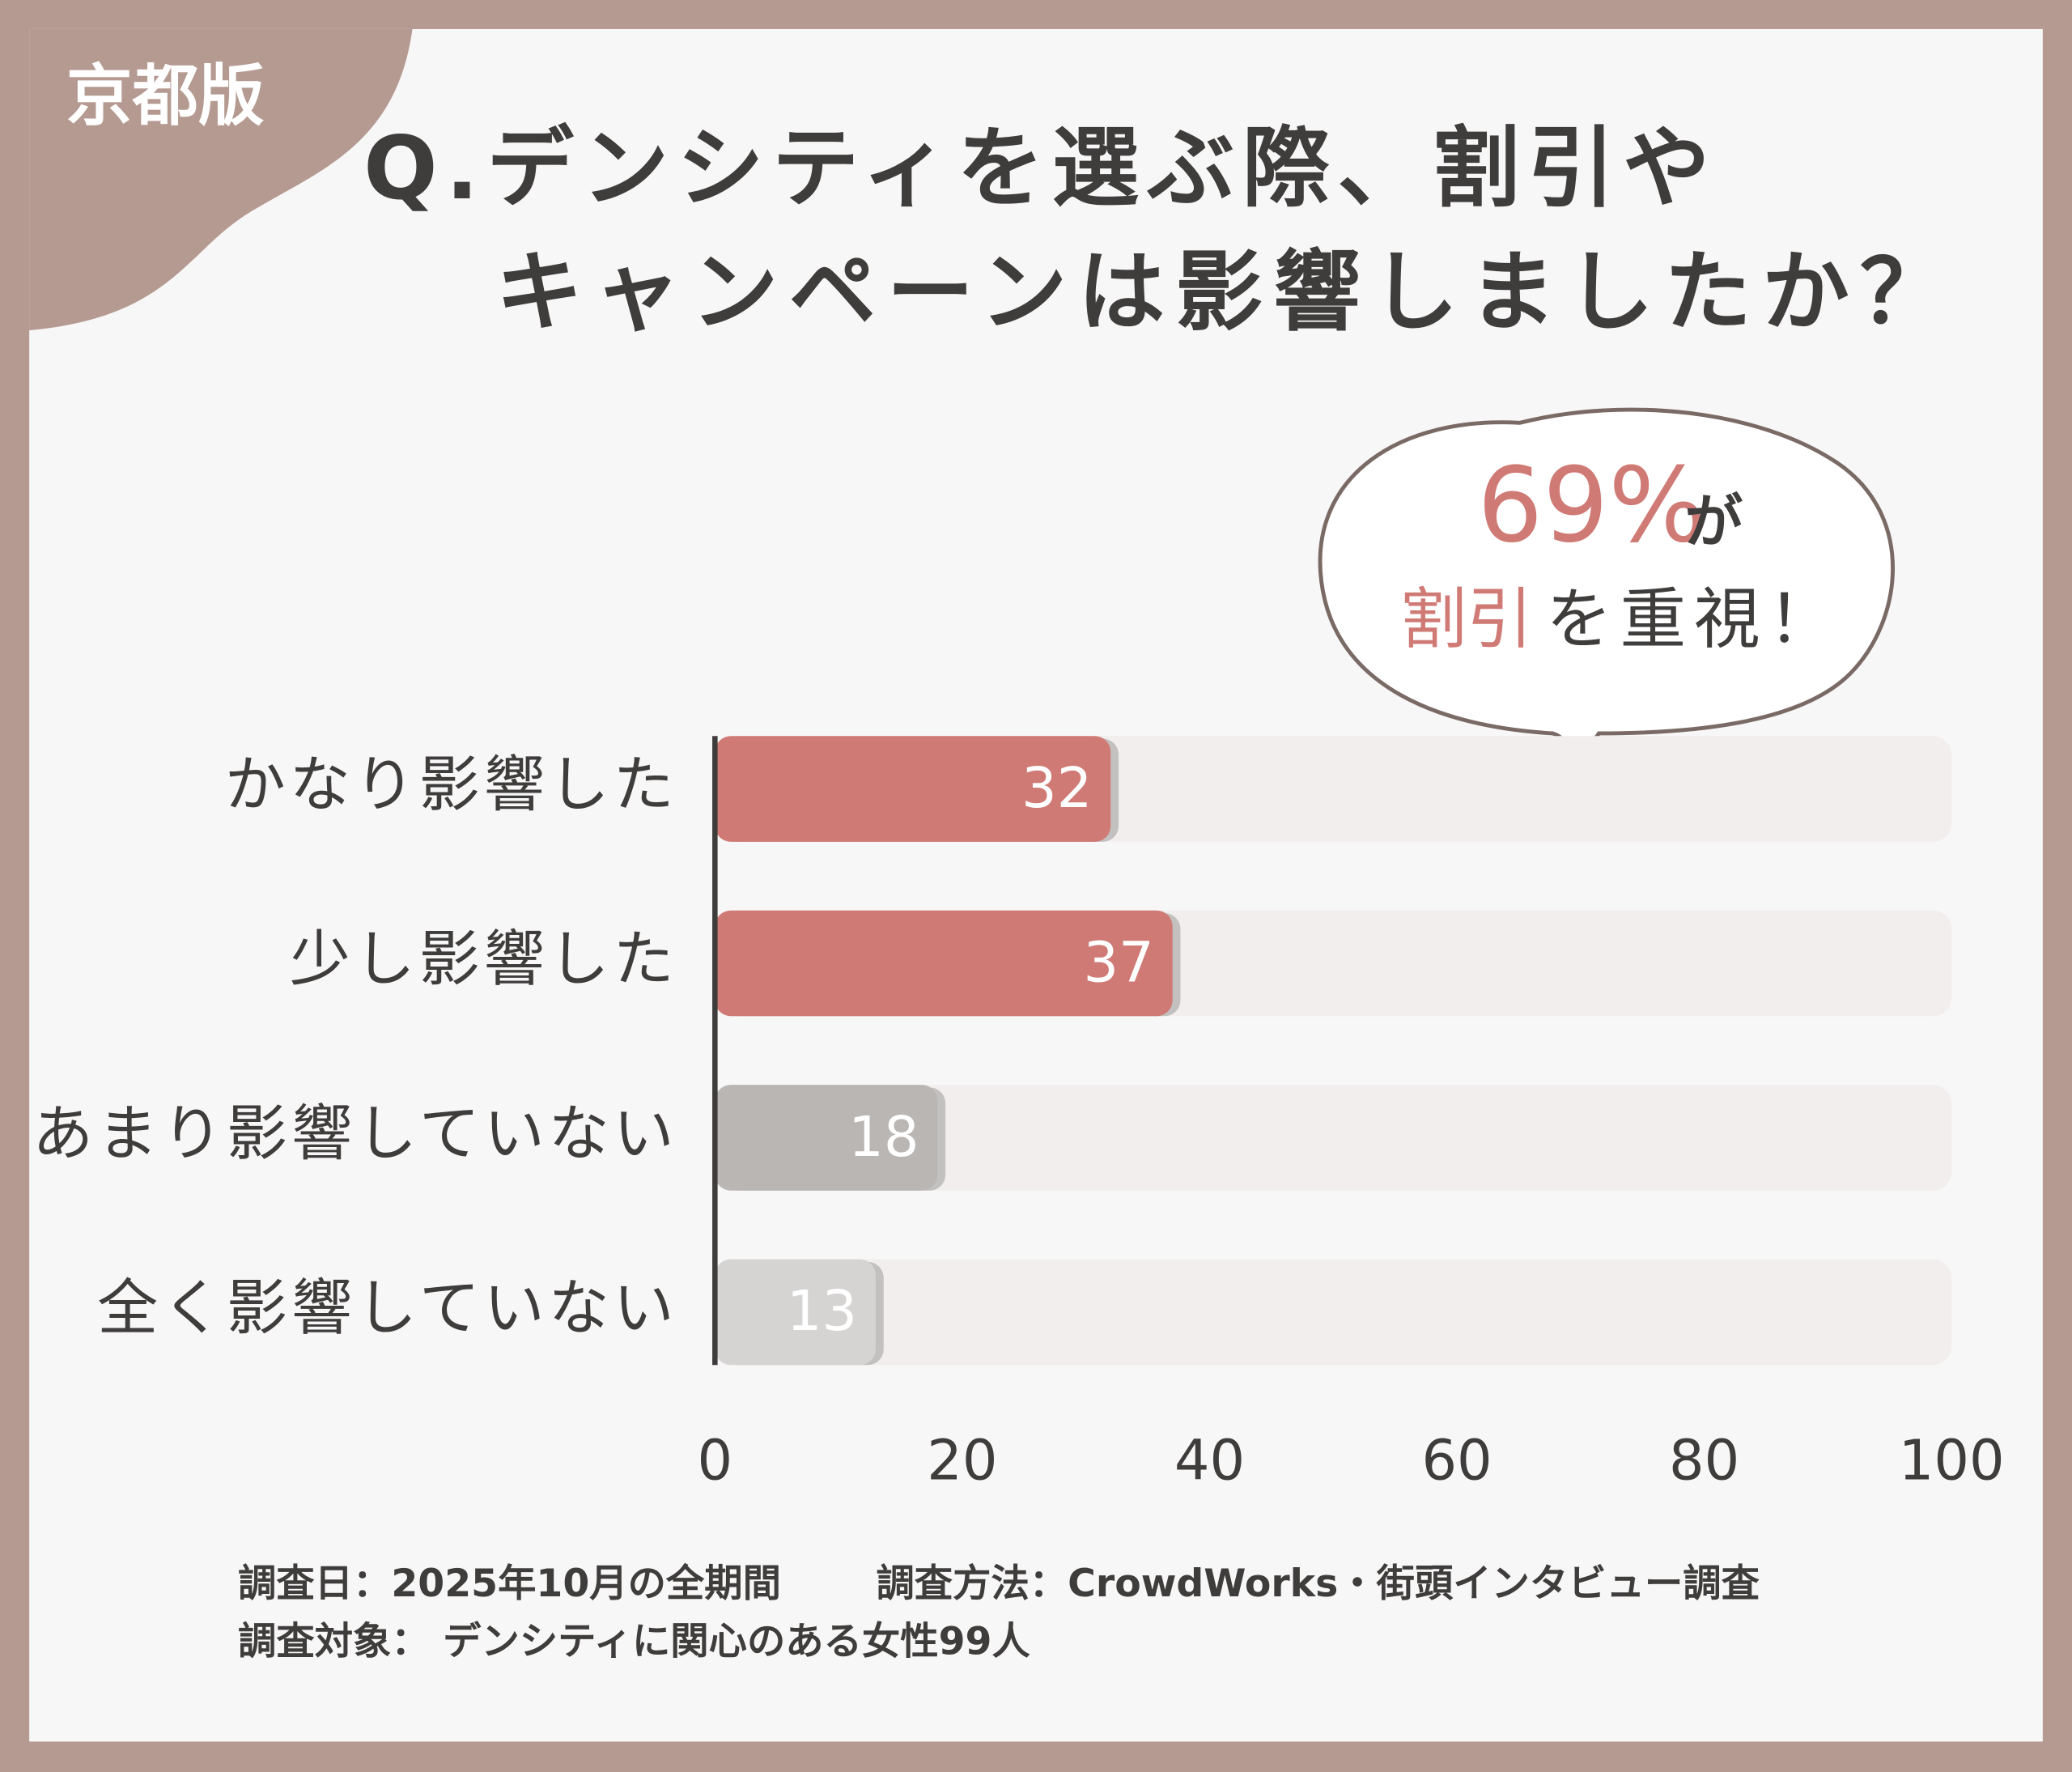 Image resolution: width=2072 pixels, height=1772 pixels. Describe the element at coordinates (1591, 506) in the screenshot. I see `callout-highlight: 69%` at that location.